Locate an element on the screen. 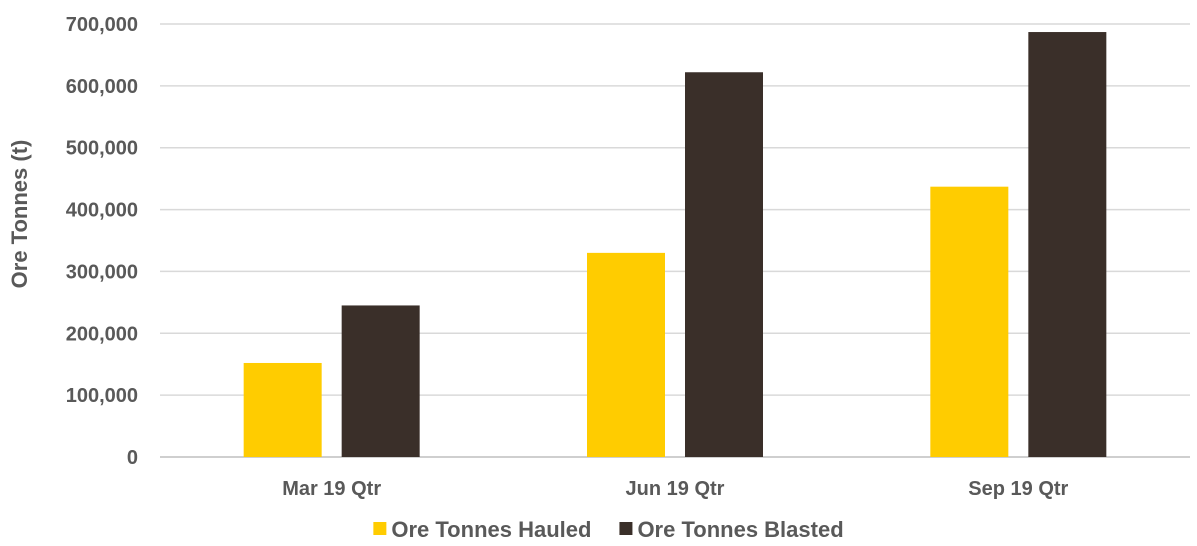  x-axis-ticks: Mar 19 Qtr Jun 19 Qtr Sep 19 Qtr is located at coordinates (675, 489).